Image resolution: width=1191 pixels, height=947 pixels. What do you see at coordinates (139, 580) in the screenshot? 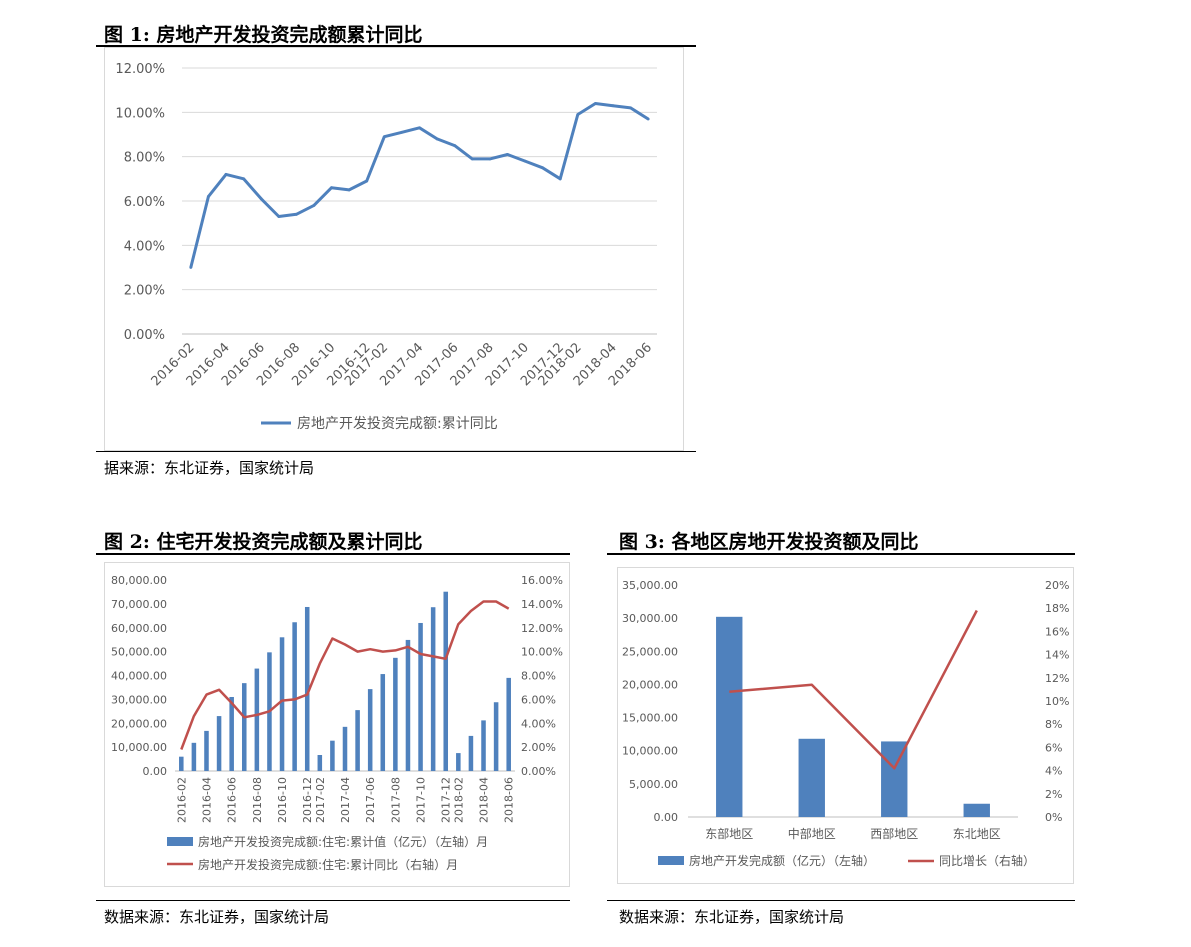
I see `y-left-tick-label: 80,000.00` at bounding box center [139, 580].